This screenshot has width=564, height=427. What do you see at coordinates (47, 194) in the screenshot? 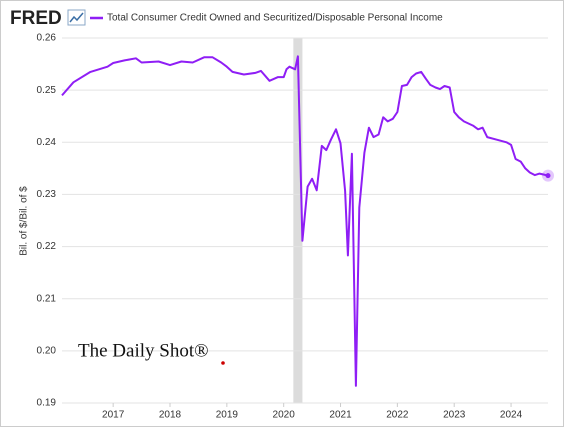
I see `y-tick-label: 0.23` at bounding box center [47, 194].